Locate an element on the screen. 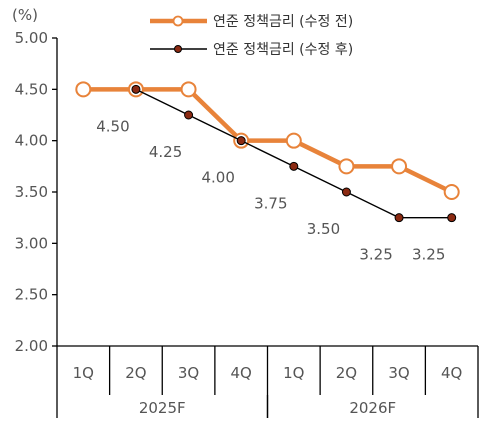 The width and height of the screenshot is (489, 423). y-tick-label: 4.00 is located at coordinates (31, 141).